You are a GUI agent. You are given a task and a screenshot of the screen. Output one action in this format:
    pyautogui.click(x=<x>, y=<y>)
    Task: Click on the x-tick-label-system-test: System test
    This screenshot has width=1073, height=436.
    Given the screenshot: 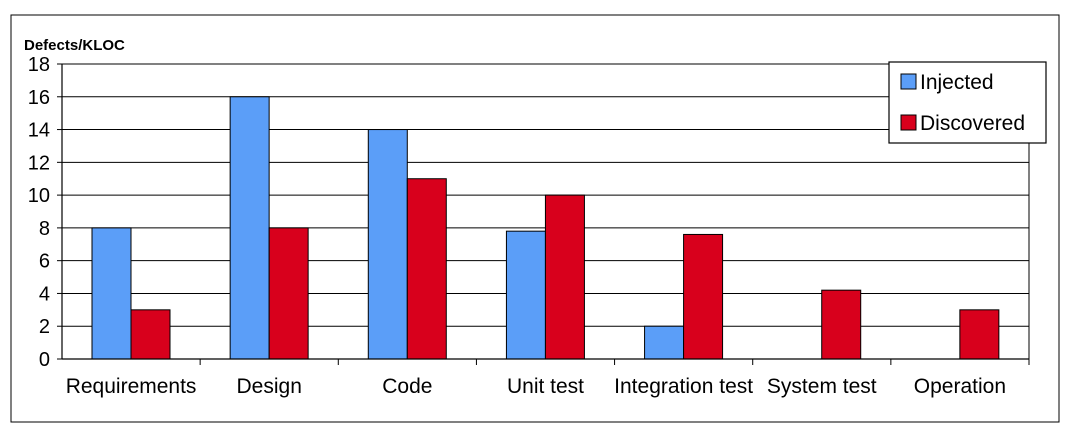 What is the action you would take?
    pyautogui.click(x=822, y=386)
    